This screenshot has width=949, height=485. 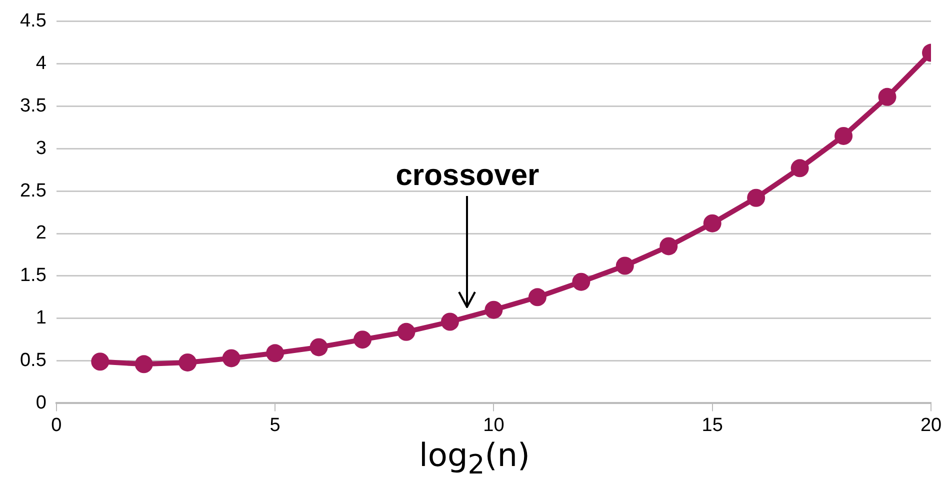 I want to click on annotation: crossover, so click(x=468, y=175).